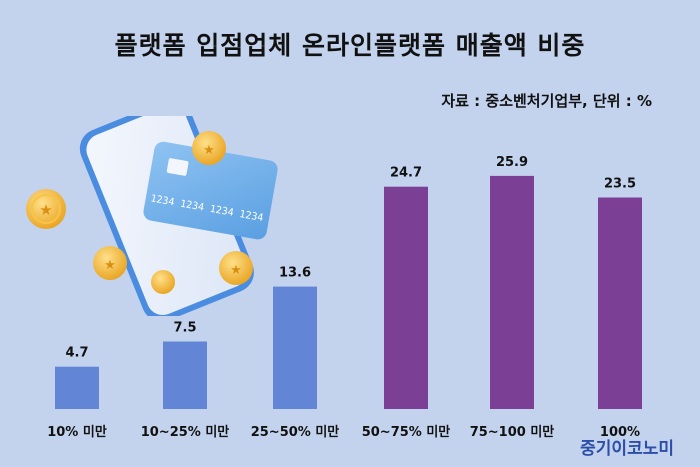 This screenshot has height=467, width=700. I want to click on value-label-2: 13.6, so click(295, 273).